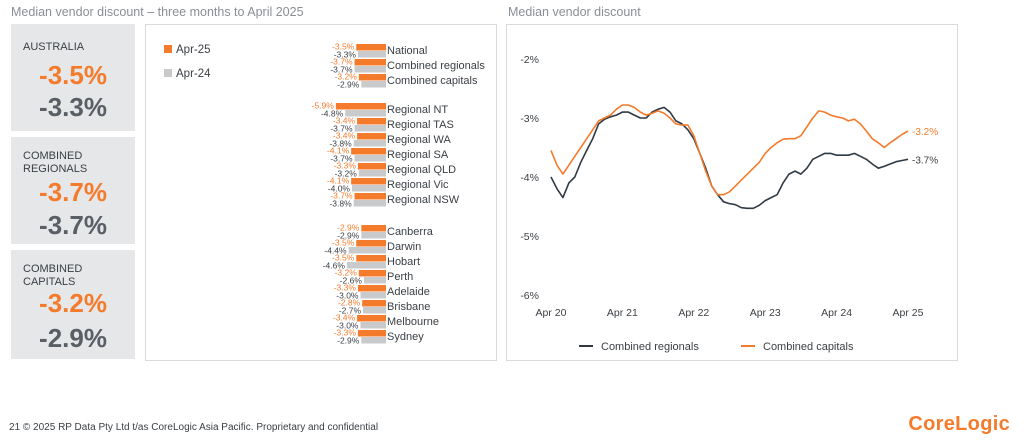 This screenshot has width=1024, height=444. I want to click on bar-category-label: Regional QLD, so click(421, 170).